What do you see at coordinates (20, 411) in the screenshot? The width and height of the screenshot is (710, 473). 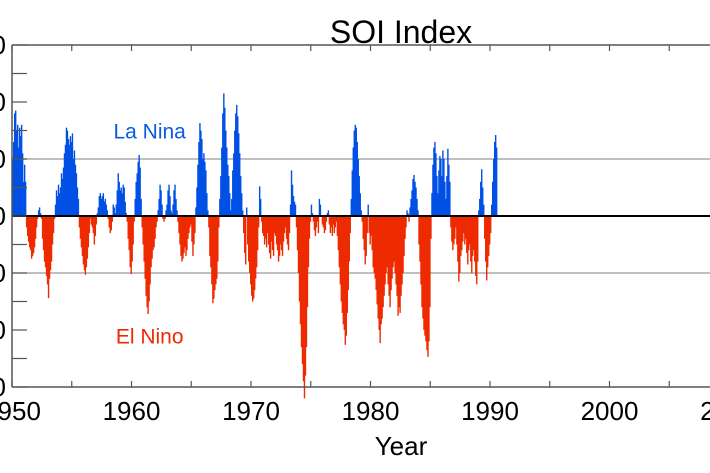 I see `x-tick-label: 1950` at bounding box center [20, 411].